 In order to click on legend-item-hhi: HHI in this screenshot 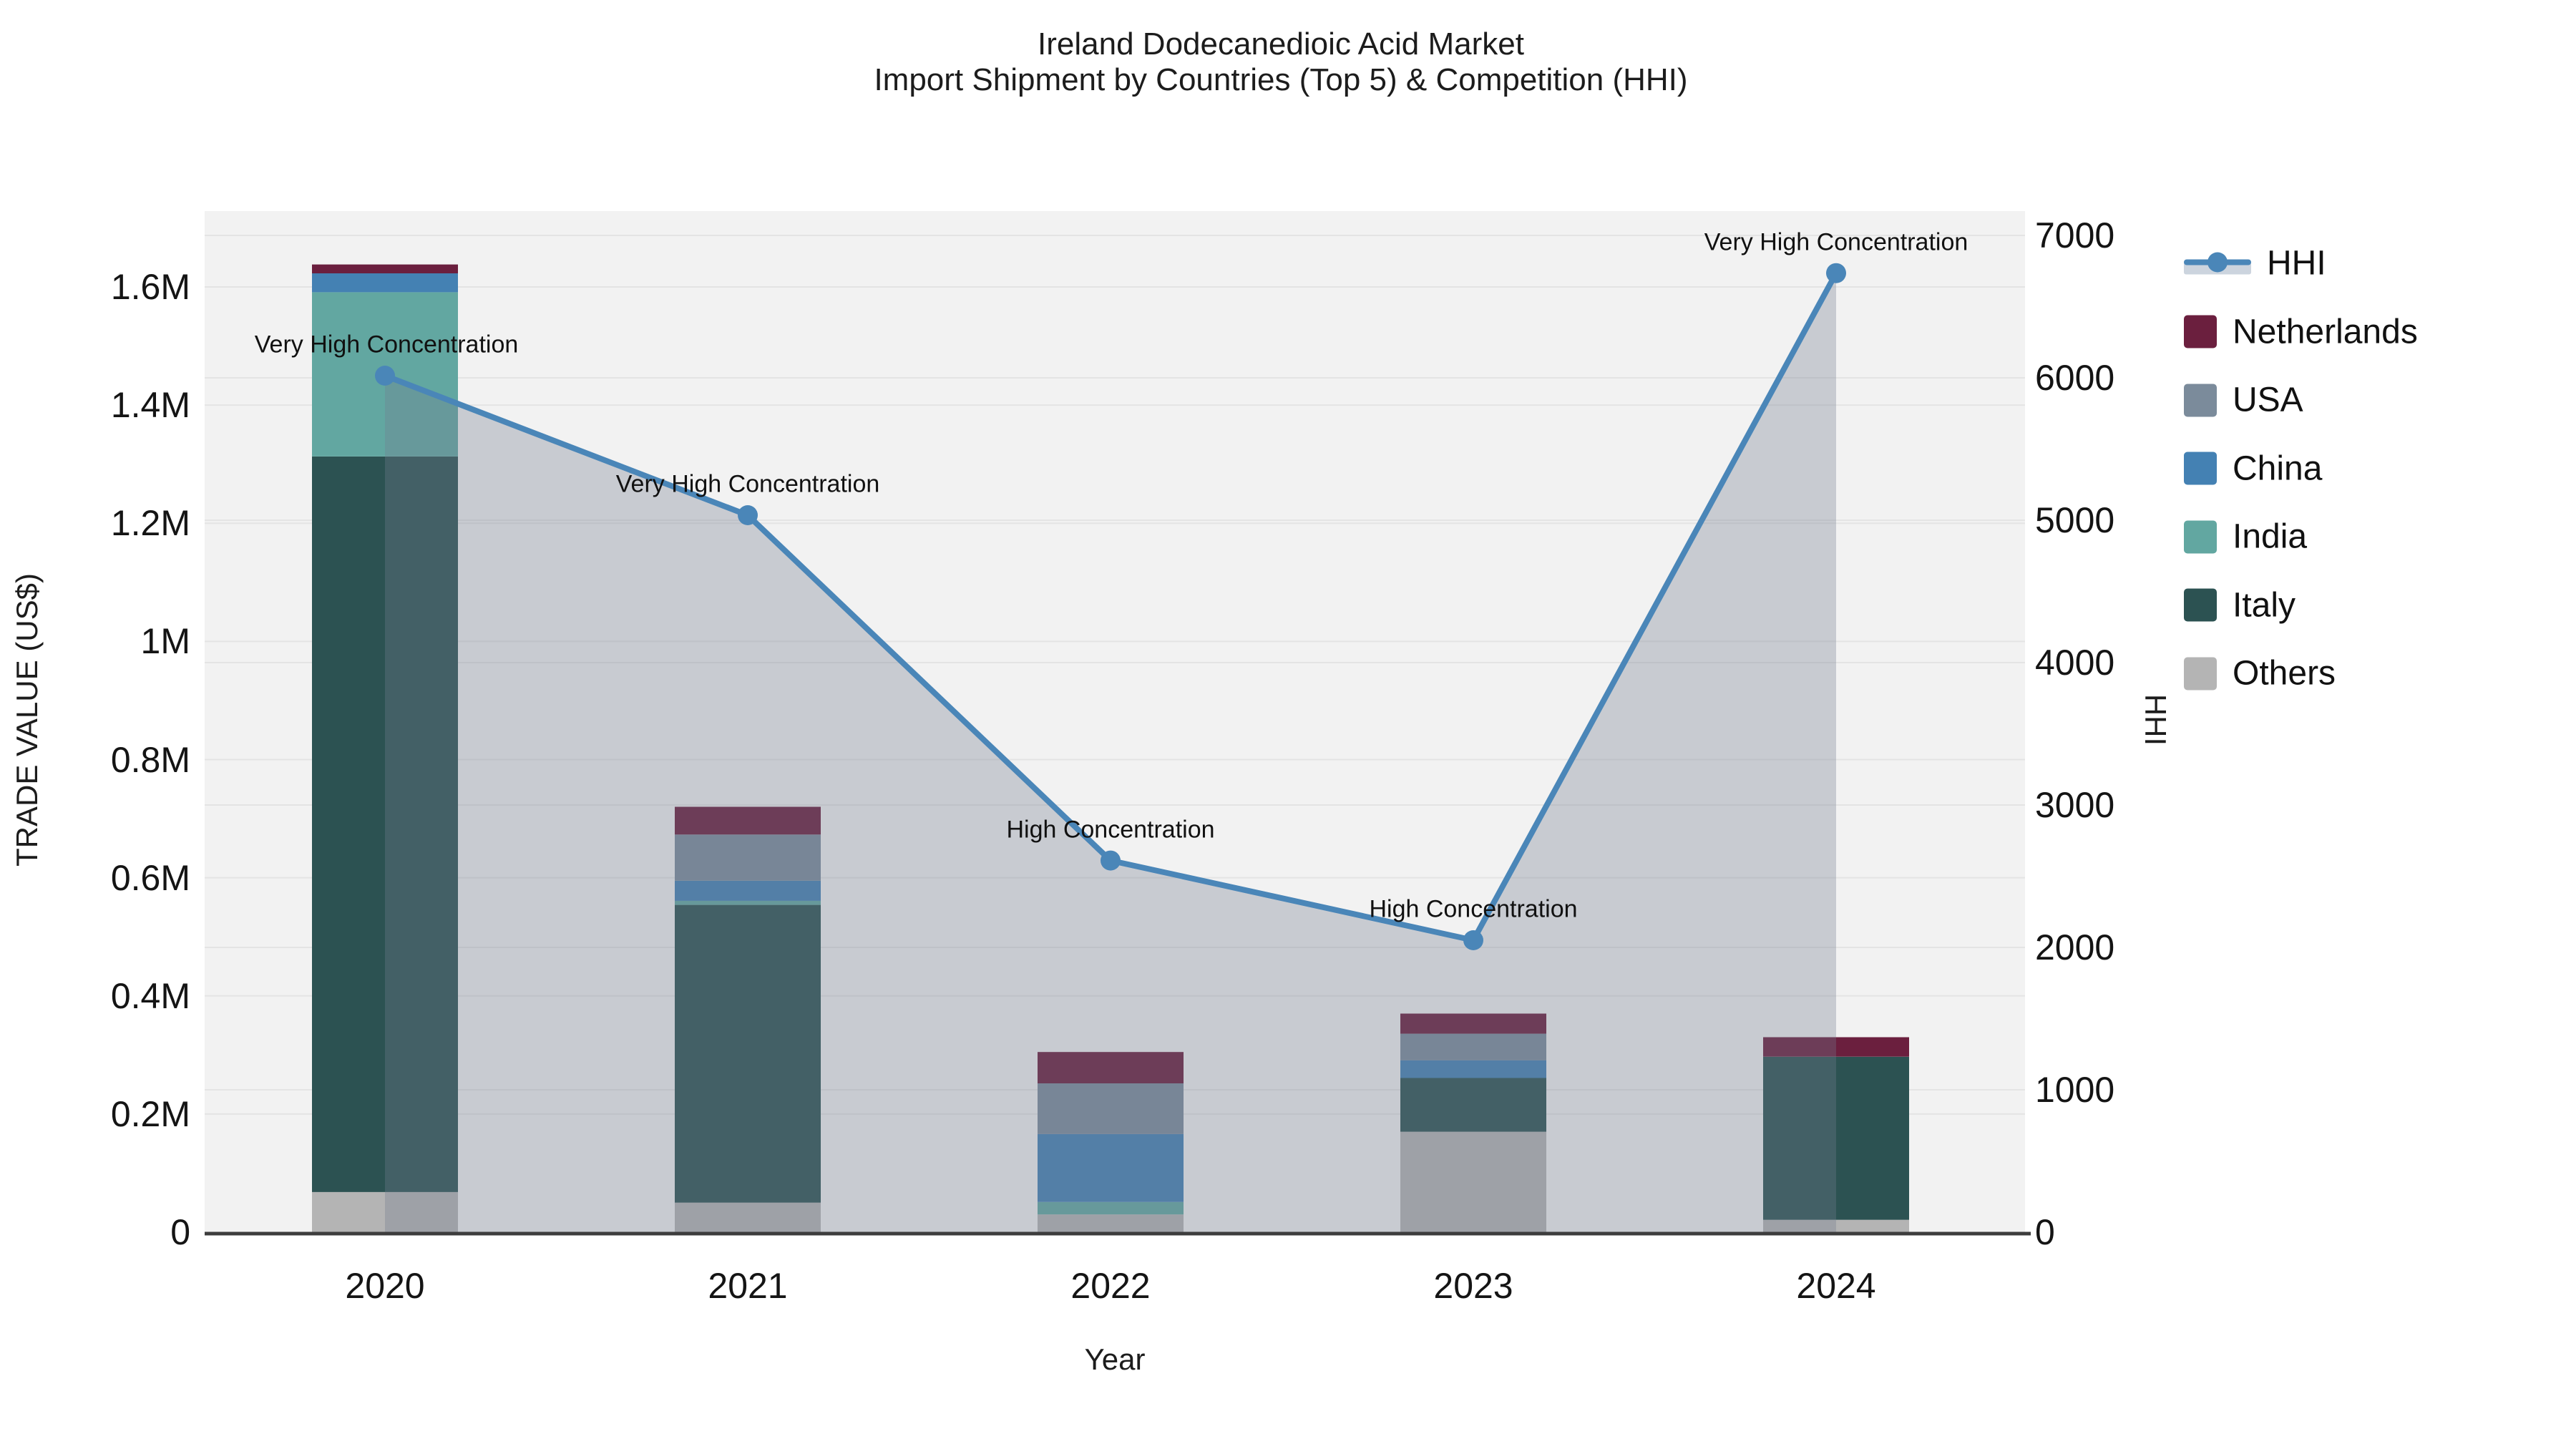, I will do `click(2255, 263)`.